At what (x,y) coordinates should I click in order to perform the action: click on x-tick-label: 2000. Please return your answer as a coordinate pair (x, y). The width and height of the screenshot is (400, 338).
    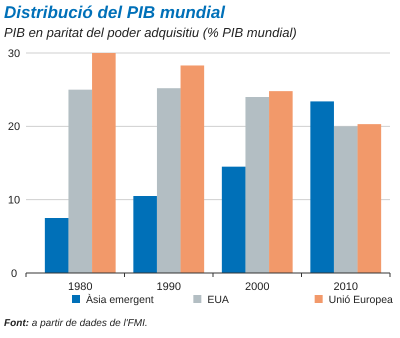
    Looking at the image, I should click on (257, 287).